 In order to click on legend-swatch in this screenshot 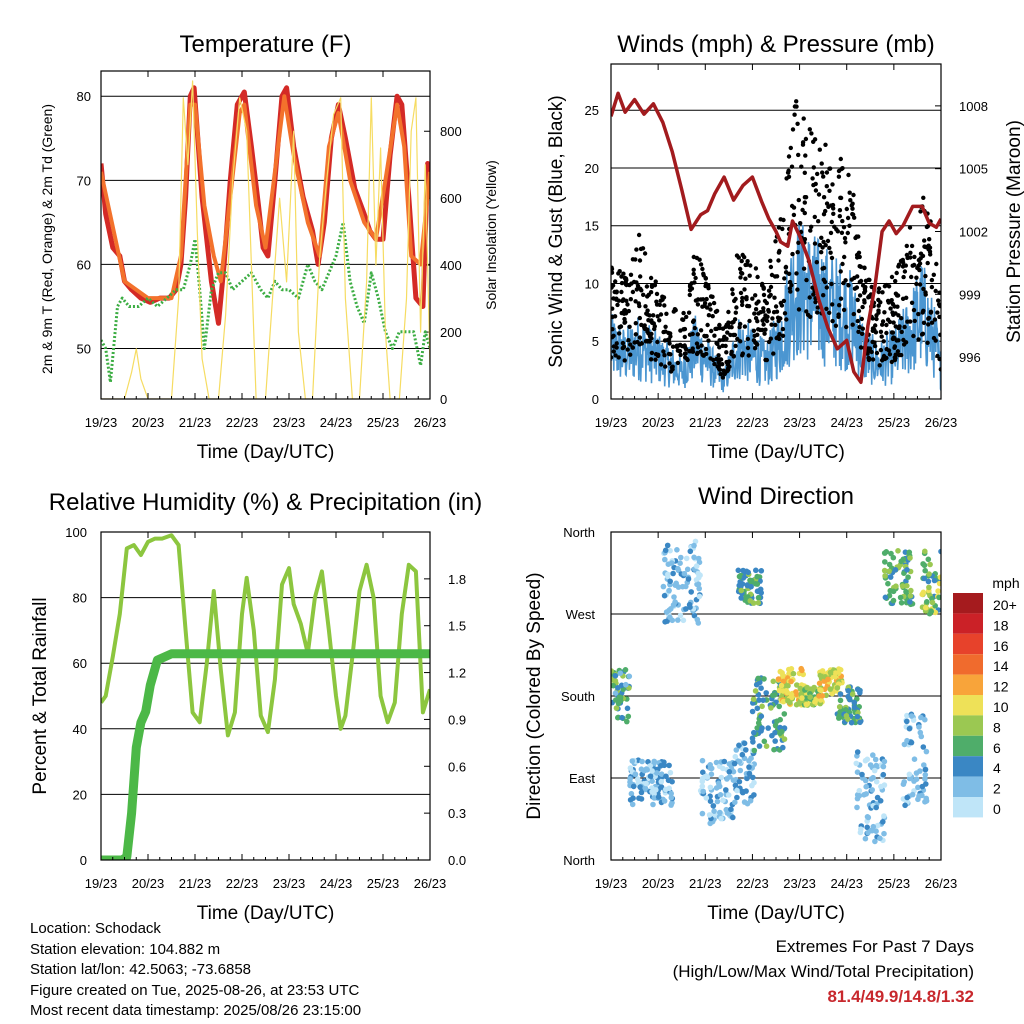, I will do `click(968, 746)`.